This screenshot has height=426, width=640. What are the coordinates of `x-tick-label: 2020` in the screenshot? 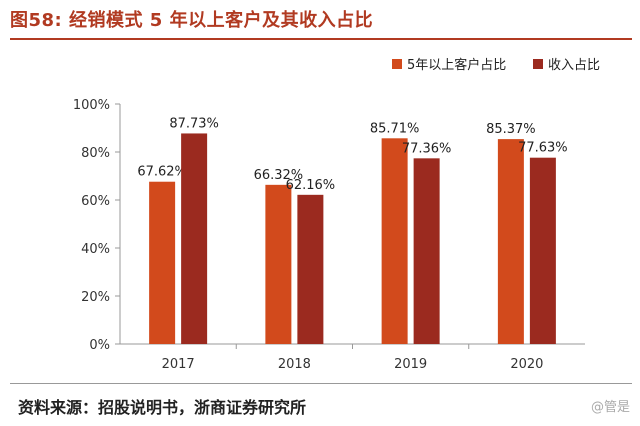 It's located at (526, 364).